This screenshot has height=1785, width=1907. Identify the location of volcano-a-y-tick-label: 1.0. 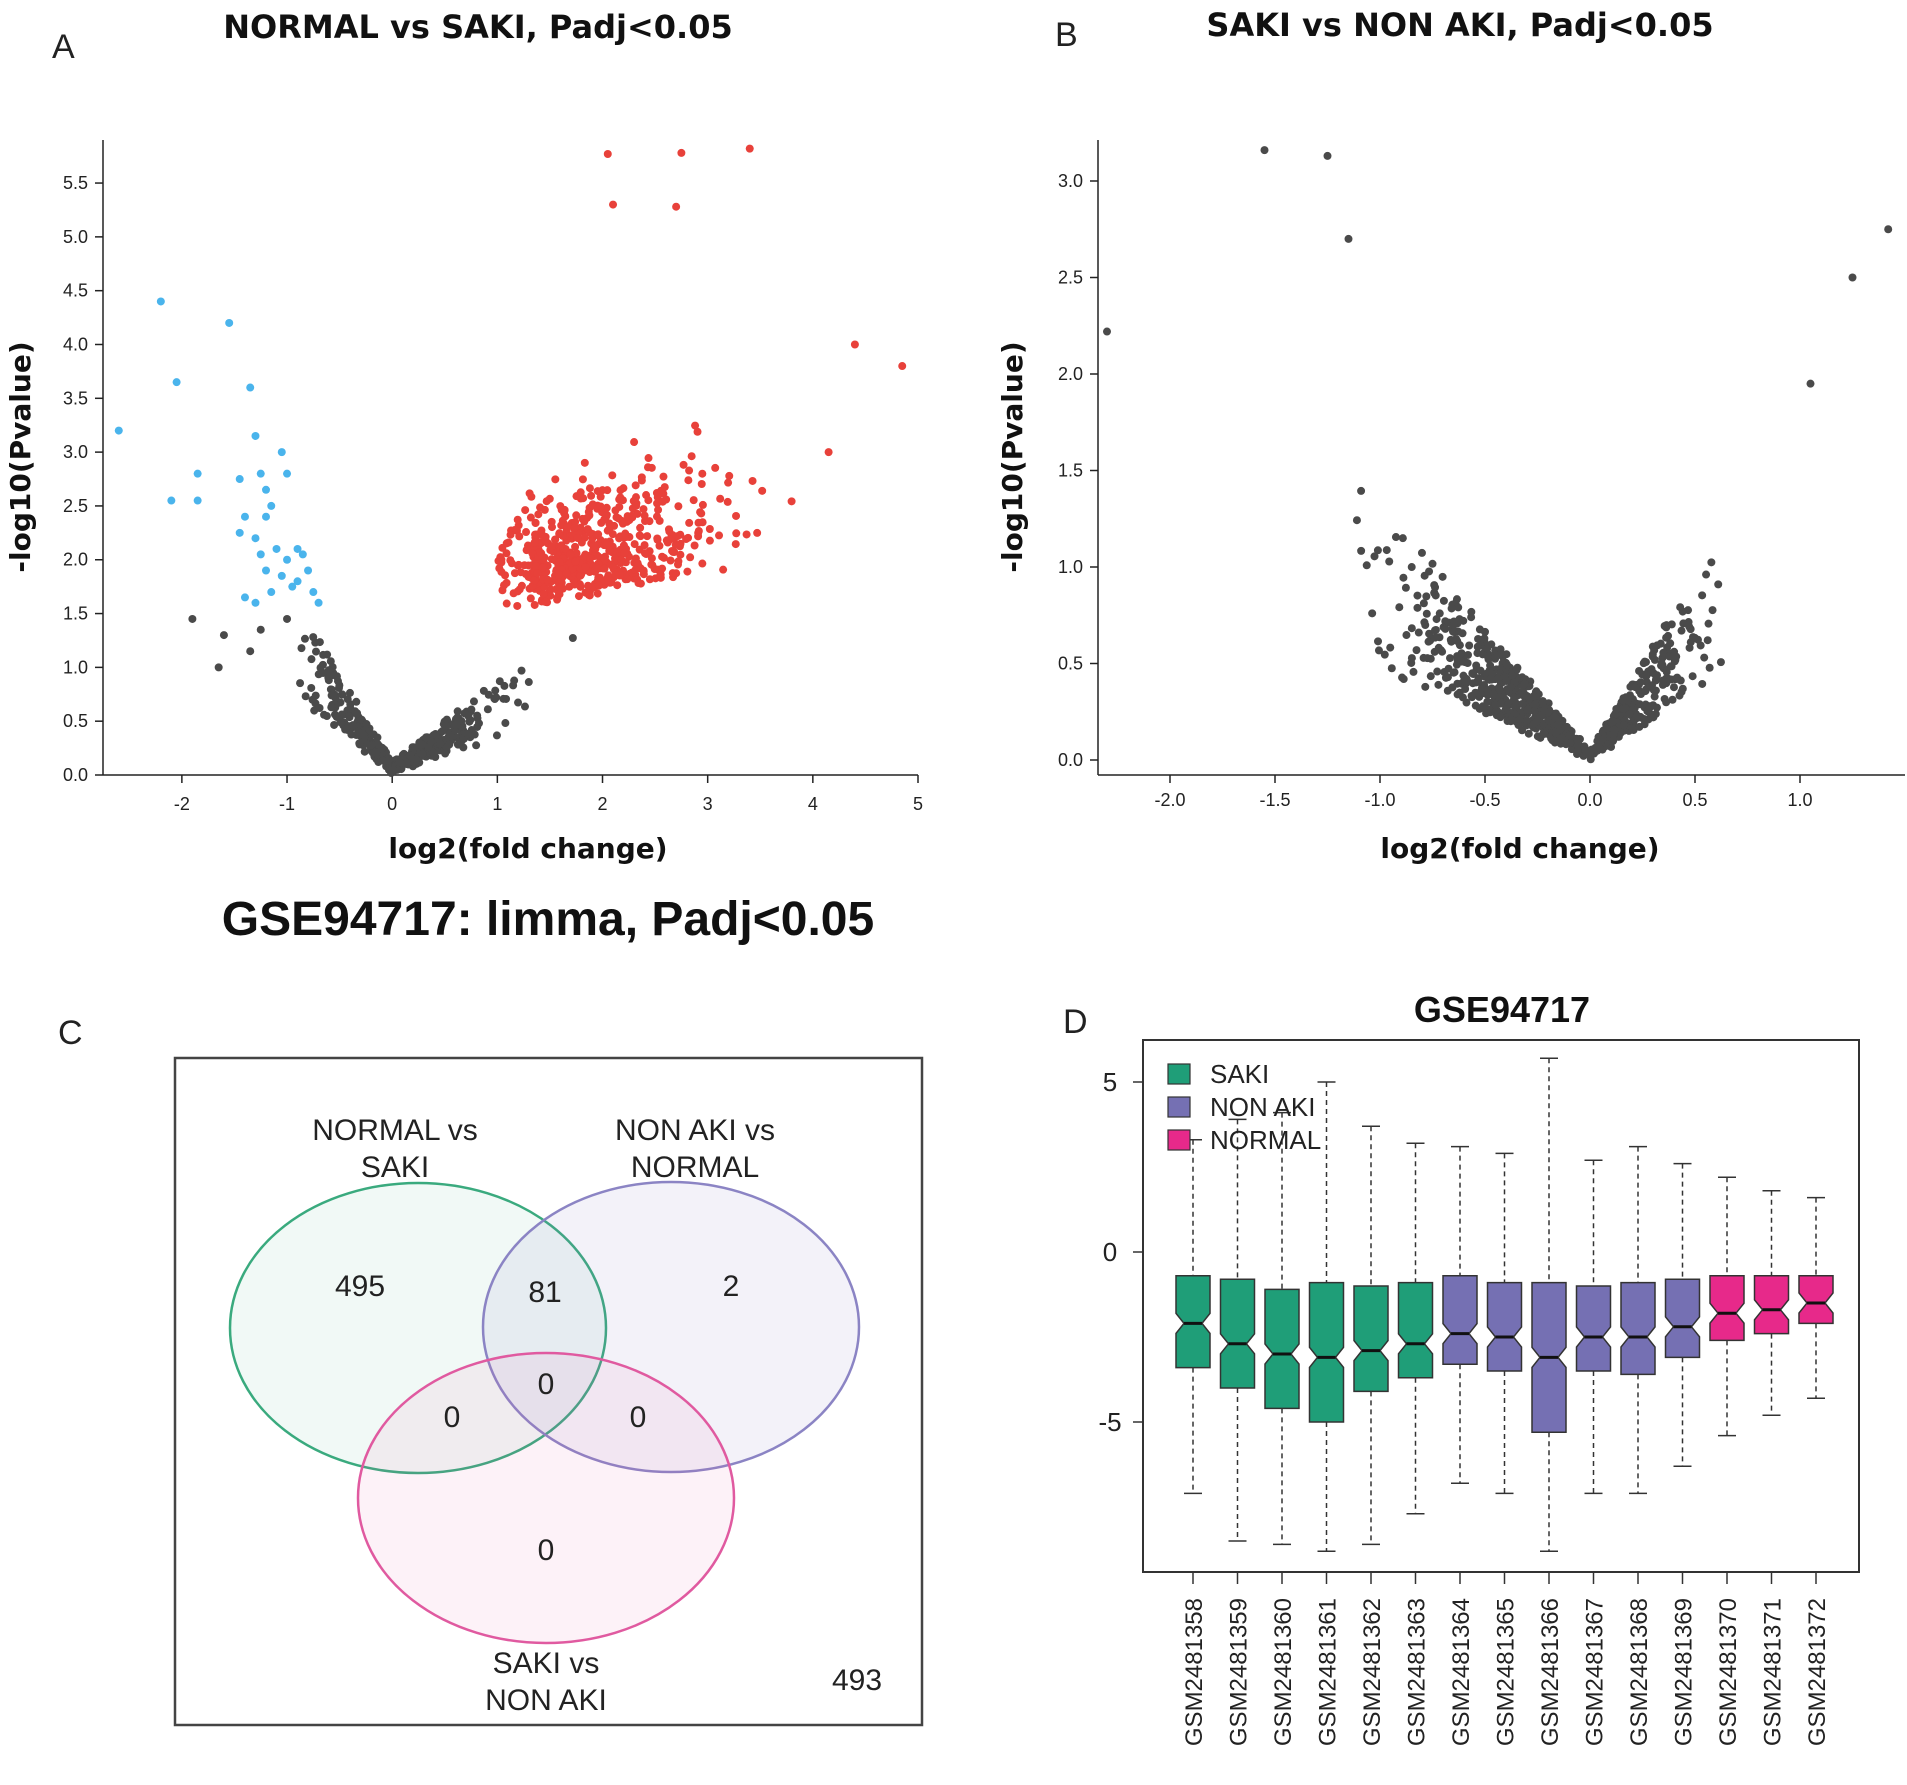
(75, 667).